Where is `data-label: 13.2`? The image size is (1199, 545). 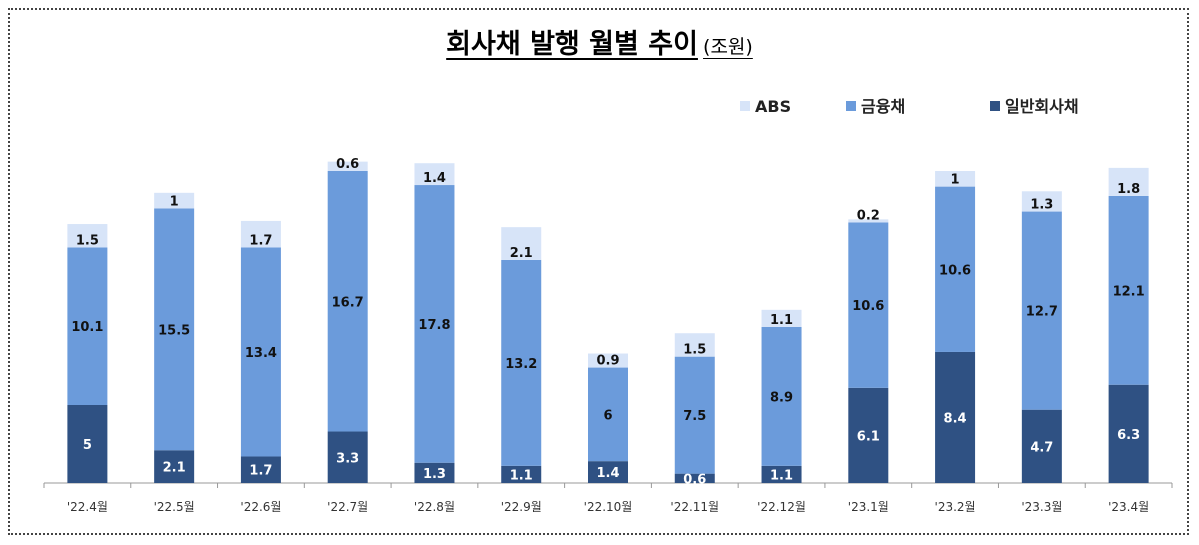
data-label: 13.2 is located at coordinates (521, 364).